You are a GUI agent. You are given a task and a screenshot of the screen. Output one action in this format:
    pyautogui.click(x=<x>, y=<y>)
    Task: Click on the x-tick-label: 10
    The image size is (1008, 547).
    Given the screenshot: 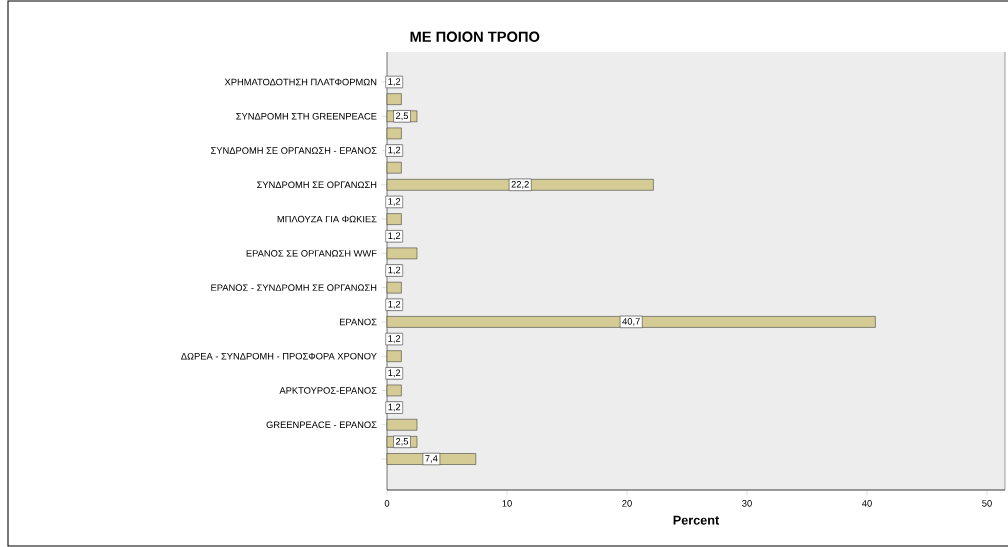 What is the action you would take?
    pyautogui.click(x=507, y=503)
    